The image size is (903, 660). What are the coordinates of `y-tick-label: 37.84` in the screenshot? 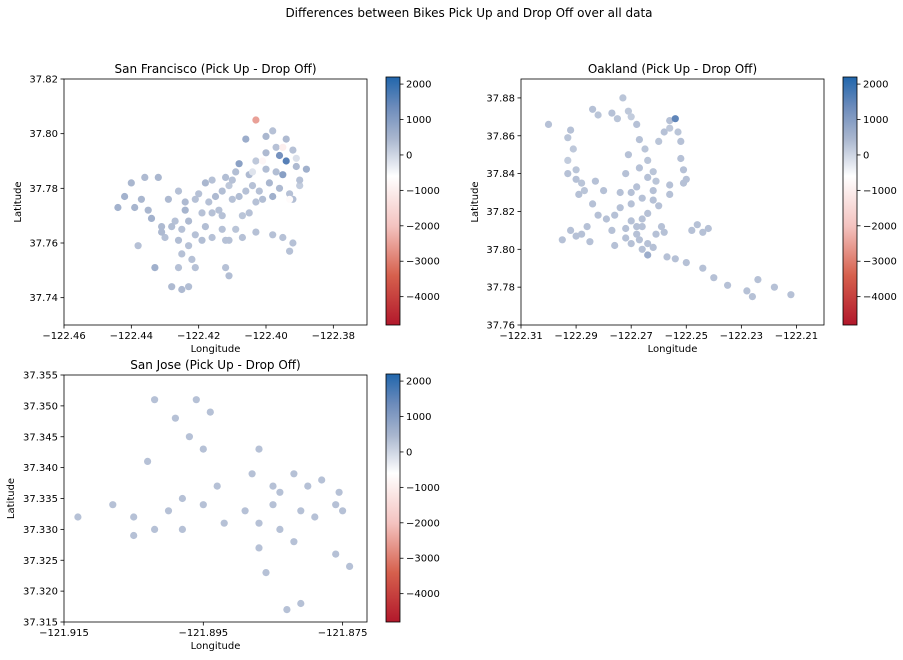 It's located at (500, 174).